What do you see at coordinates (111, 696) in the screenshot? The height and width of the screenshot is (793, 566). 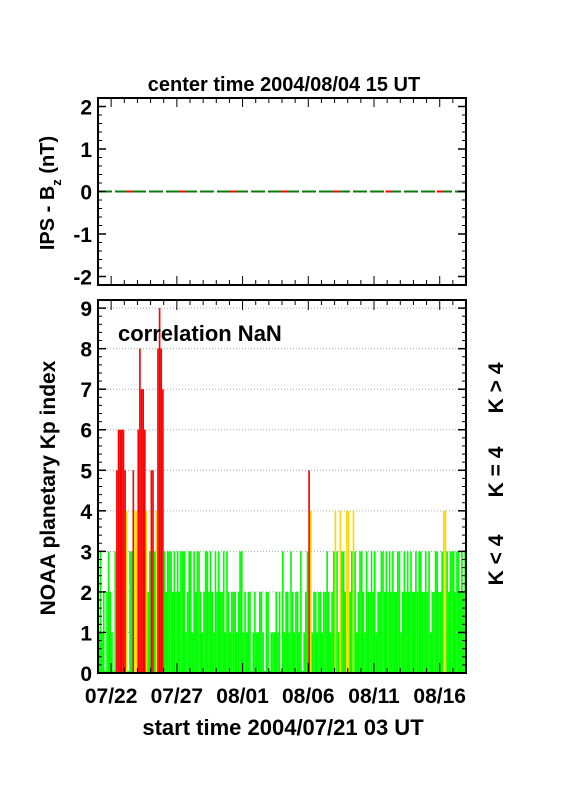 I see `kp-x-tick-label: 07/22` at bounding box center [111, 696].